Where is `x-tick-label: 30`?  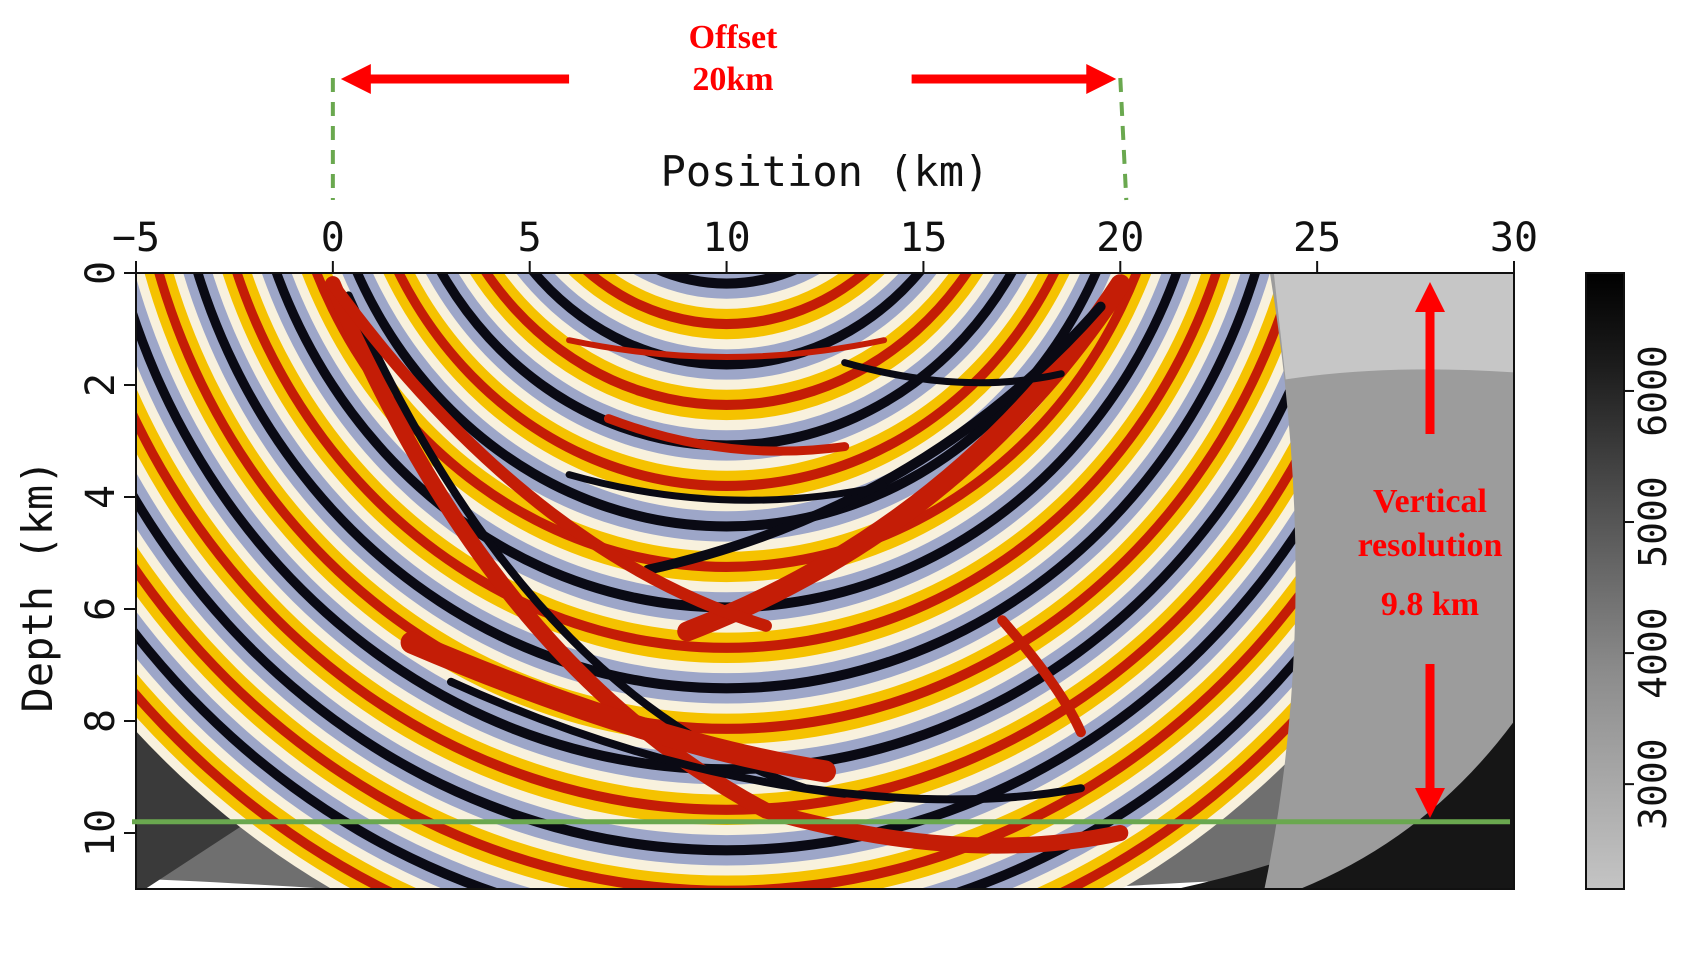
x-tick-label: 30 is located at coordinates (1514, 238).